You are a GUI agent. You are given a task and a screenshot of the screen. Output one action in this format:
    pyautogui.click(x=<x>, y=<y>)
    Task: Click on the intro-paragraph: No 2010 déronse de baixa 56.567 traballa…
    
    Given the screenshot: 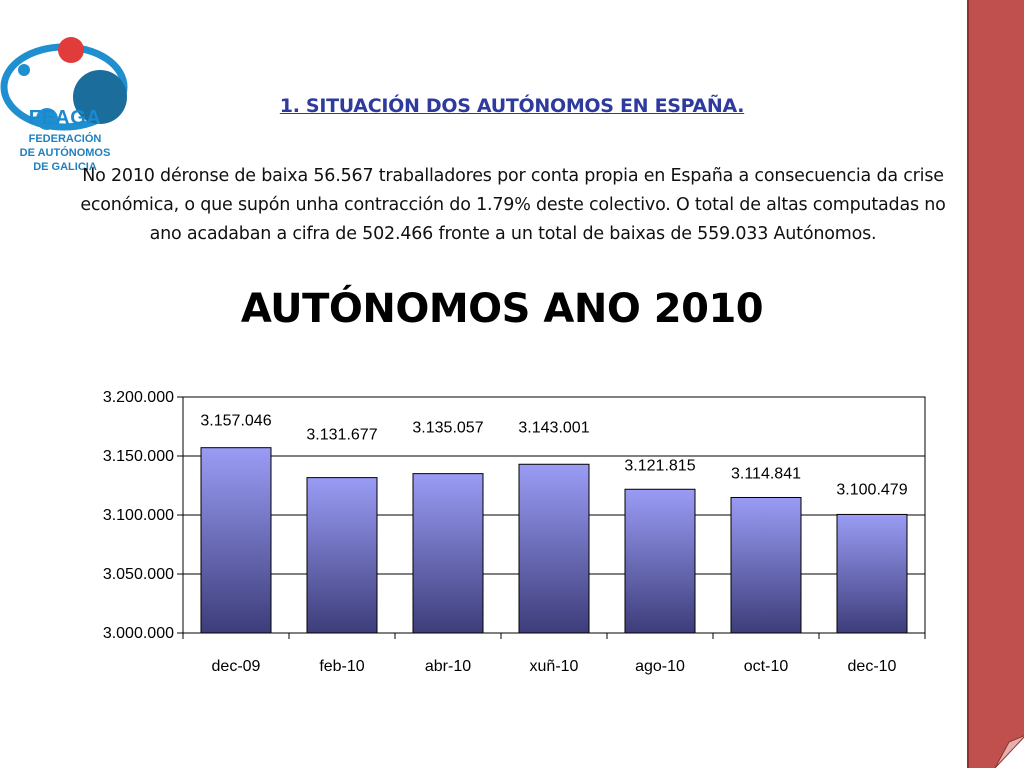 What is the action you would take?
    pyautogui.click(x=513, y=205)
    